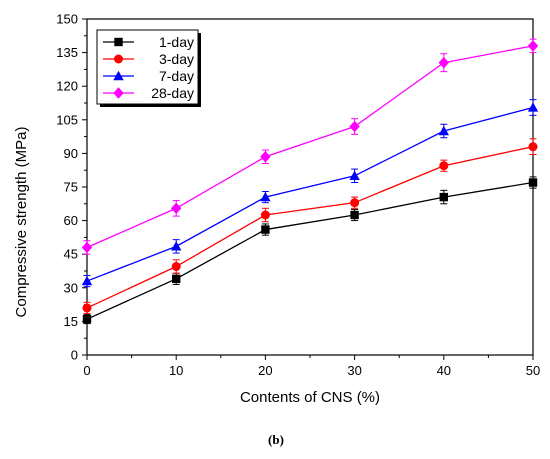 This screenshot has width=550, height=459. Describe the element at coordinates (176, 59) in the screenshot. I see `legend-label: 3-day` at that location.